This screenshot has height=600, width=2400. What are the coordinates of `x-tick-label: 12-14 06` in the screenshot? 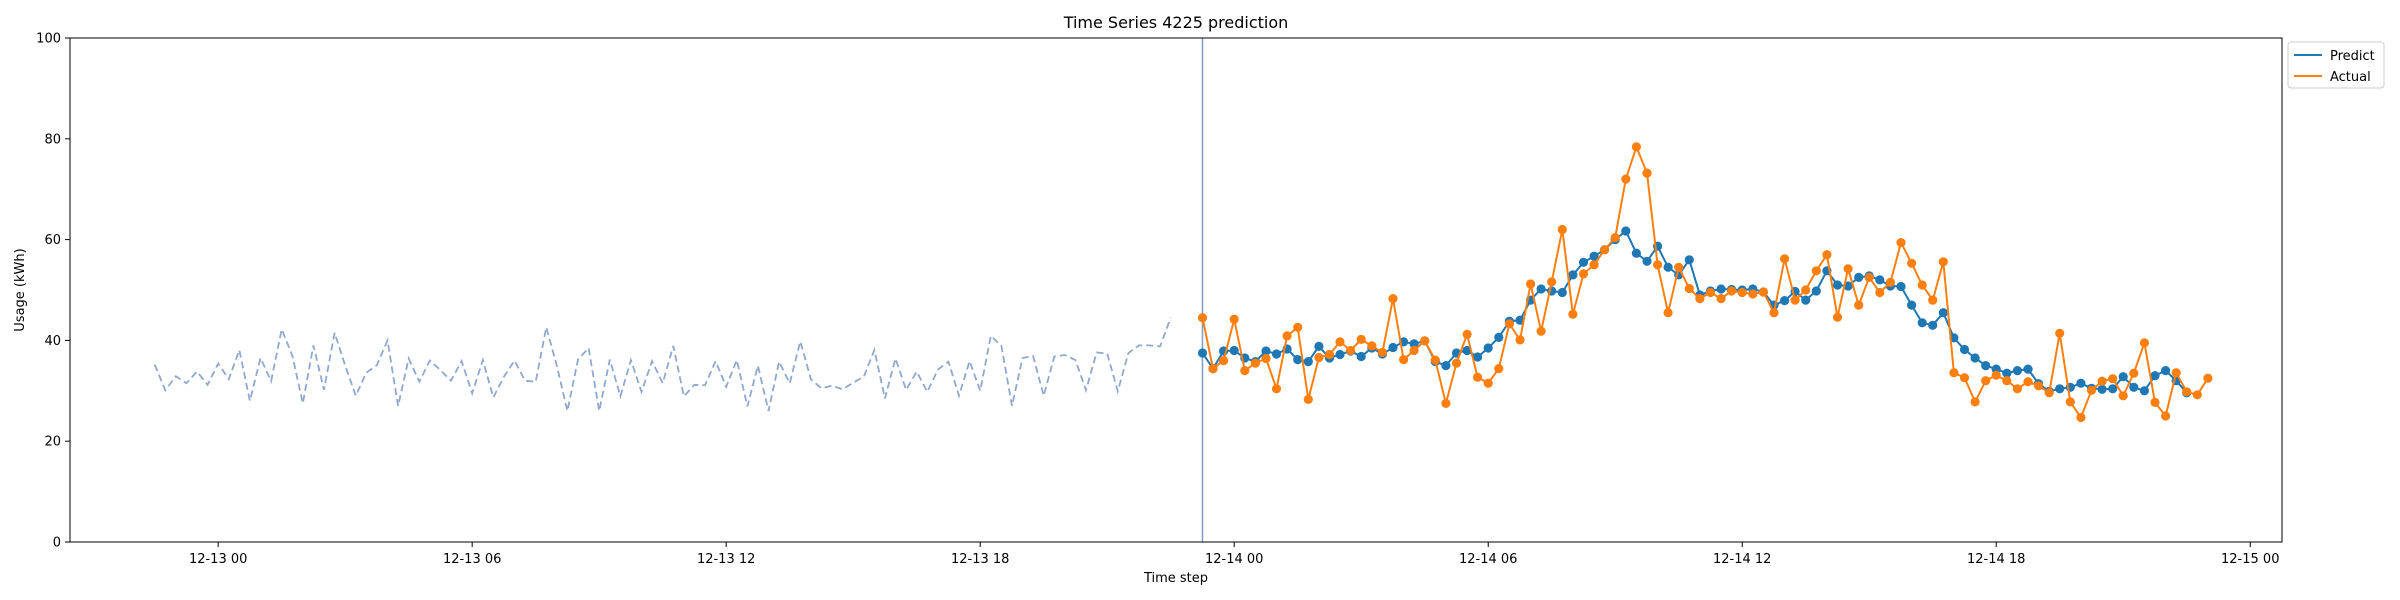 It's located at (1488, 559).